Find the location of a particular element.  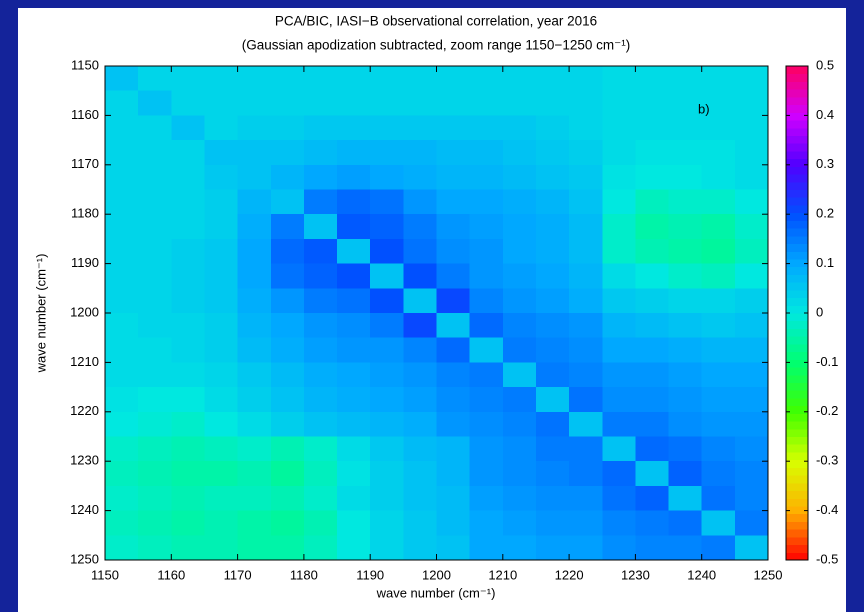

y-tick-label: 1220 is located at coordinates (84, 410).